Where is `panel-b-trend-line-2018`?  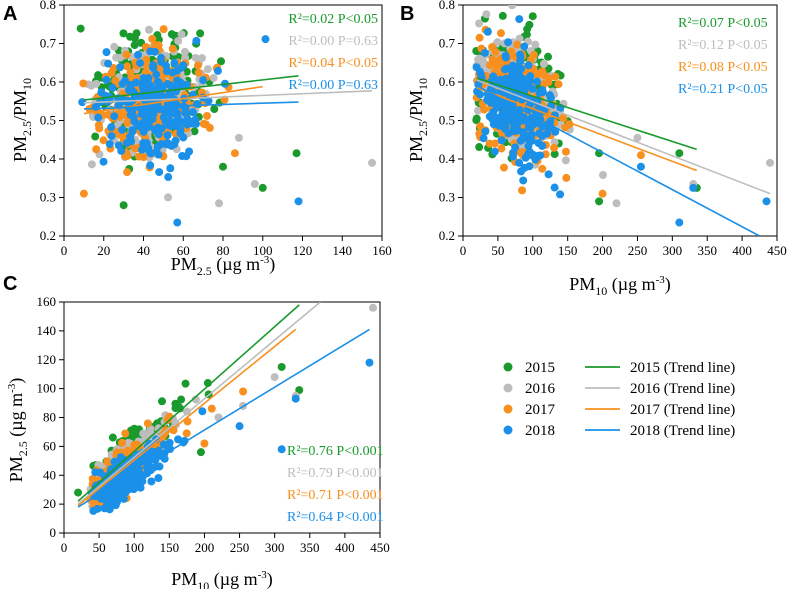
panel-b-trend-line-2018 is located at coordinates (618, 160).